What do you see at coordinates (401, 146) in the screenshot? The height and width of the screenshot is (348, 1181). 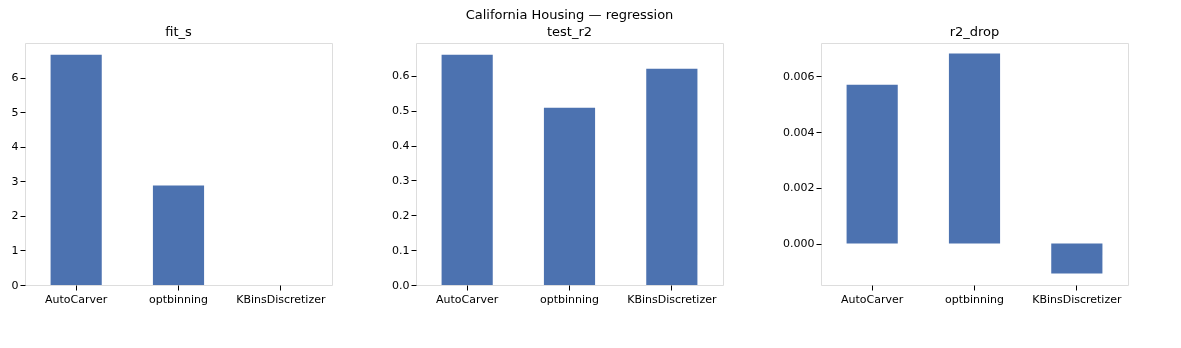 I see `y-tick-label: 0.4` at bounding box center [401, 146].